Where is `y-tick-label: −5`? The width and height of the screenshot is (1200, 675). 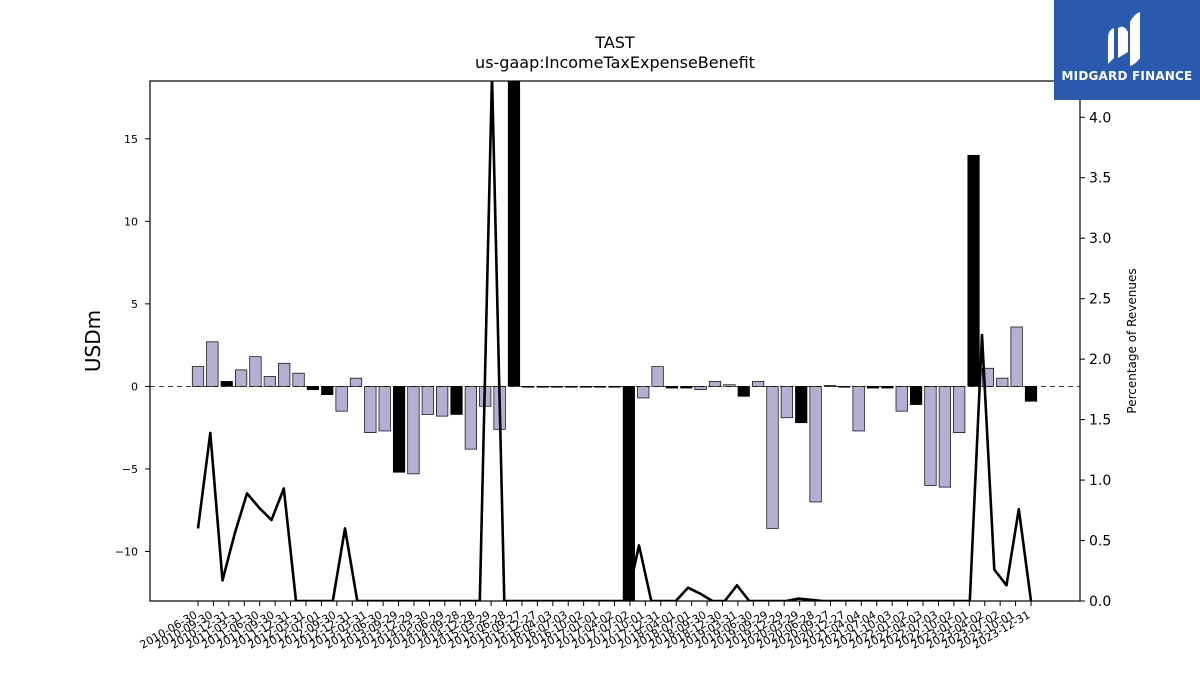
y-tick-label: −5 is located at coordinates (130, 469).